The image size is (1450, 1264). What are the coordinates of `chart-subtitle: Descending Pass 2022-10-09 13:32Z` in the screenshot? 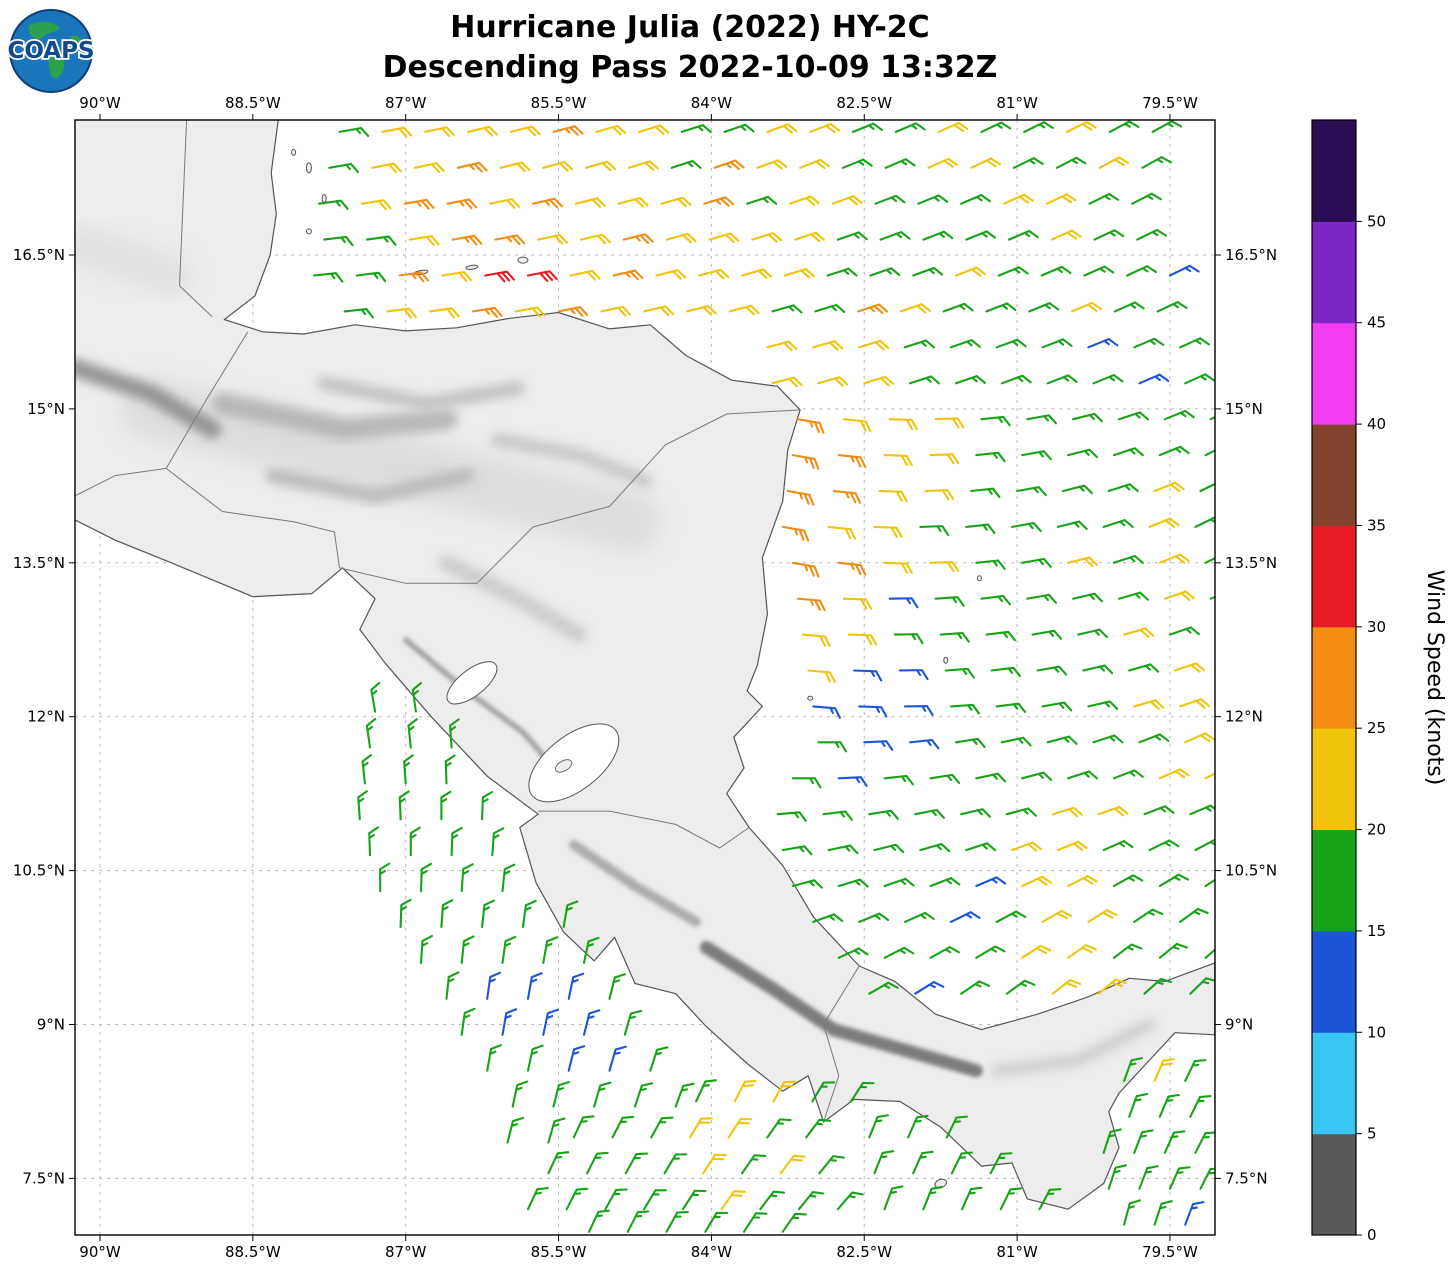 It's located at (690, 67).